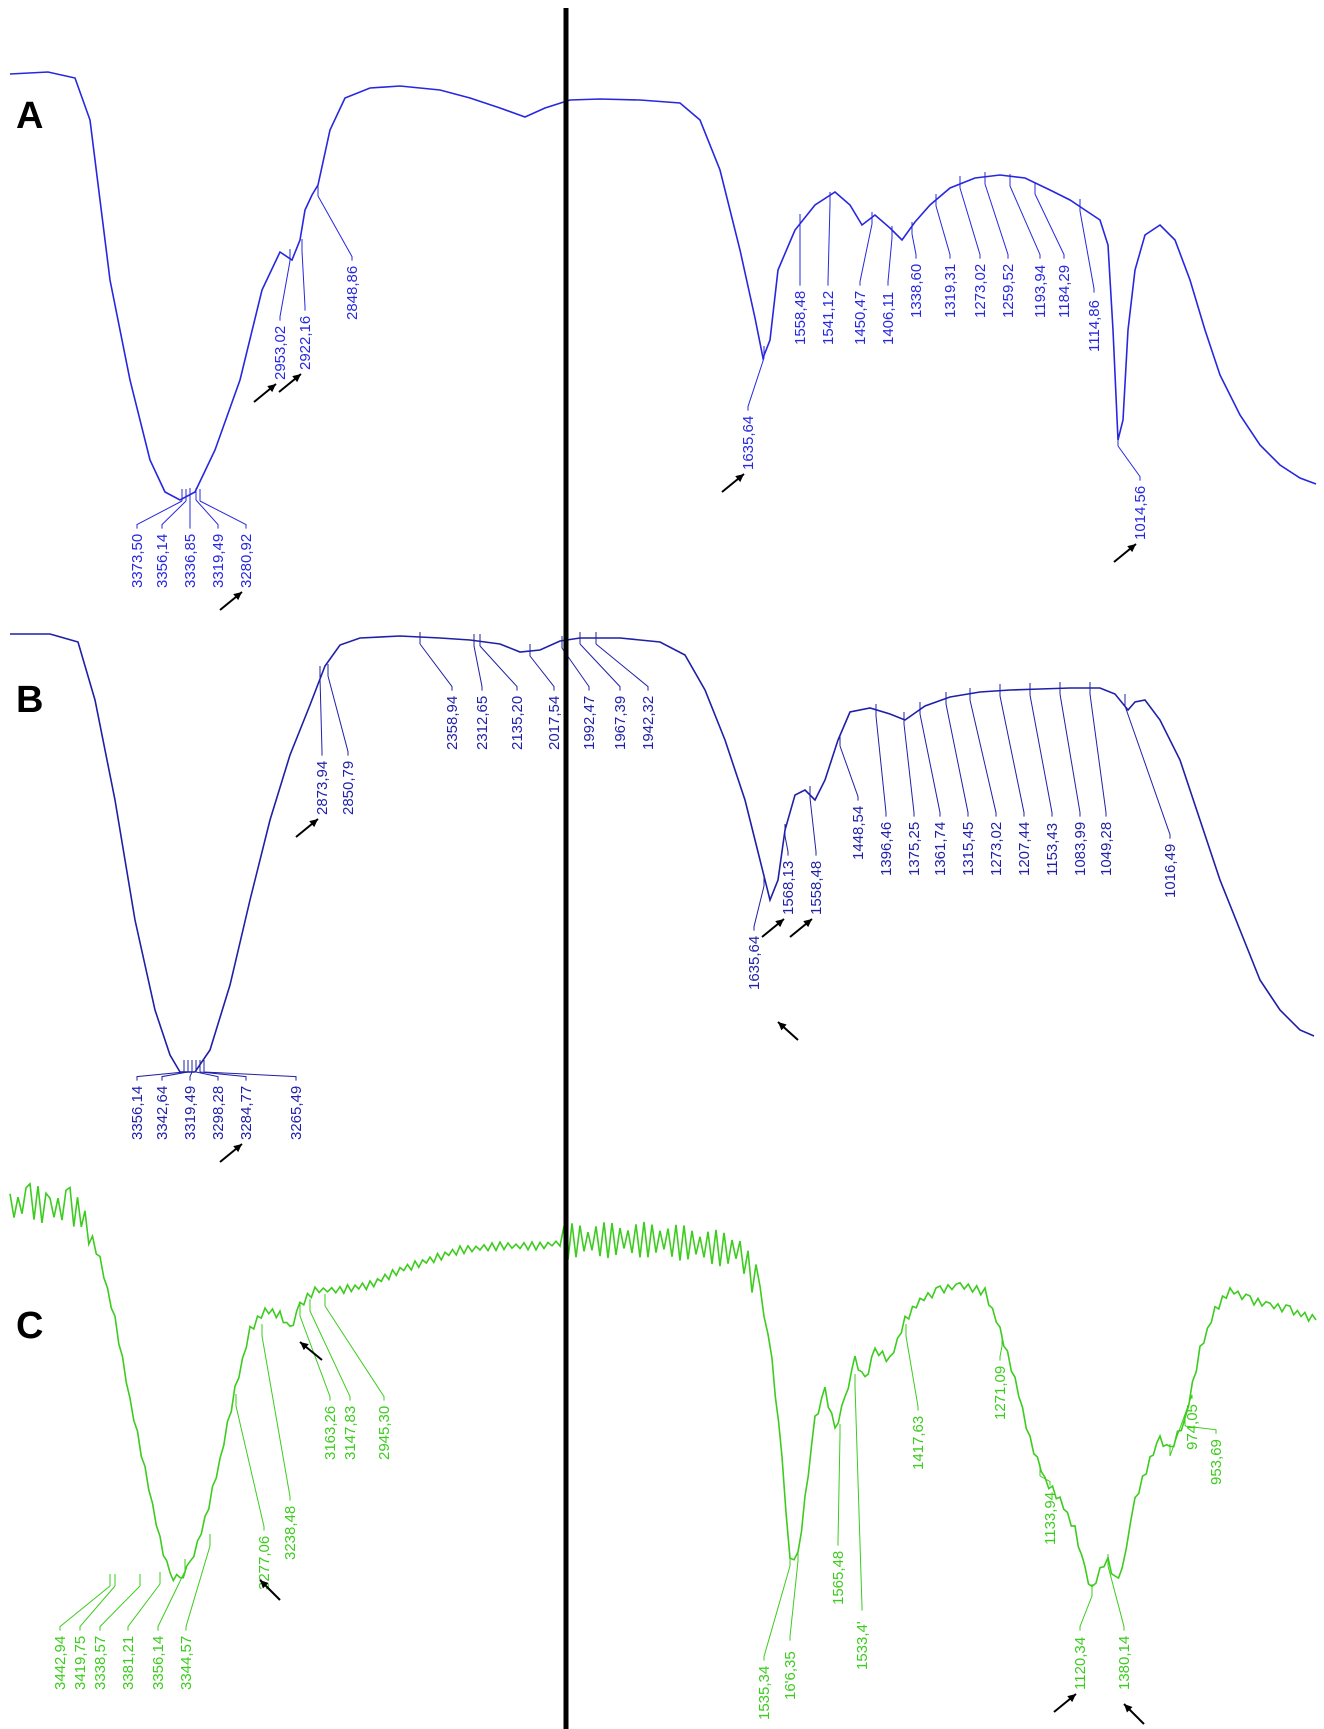 The image size is (1324, 1729). I want to click on peak-label: 2922,16, so click(305, 343).